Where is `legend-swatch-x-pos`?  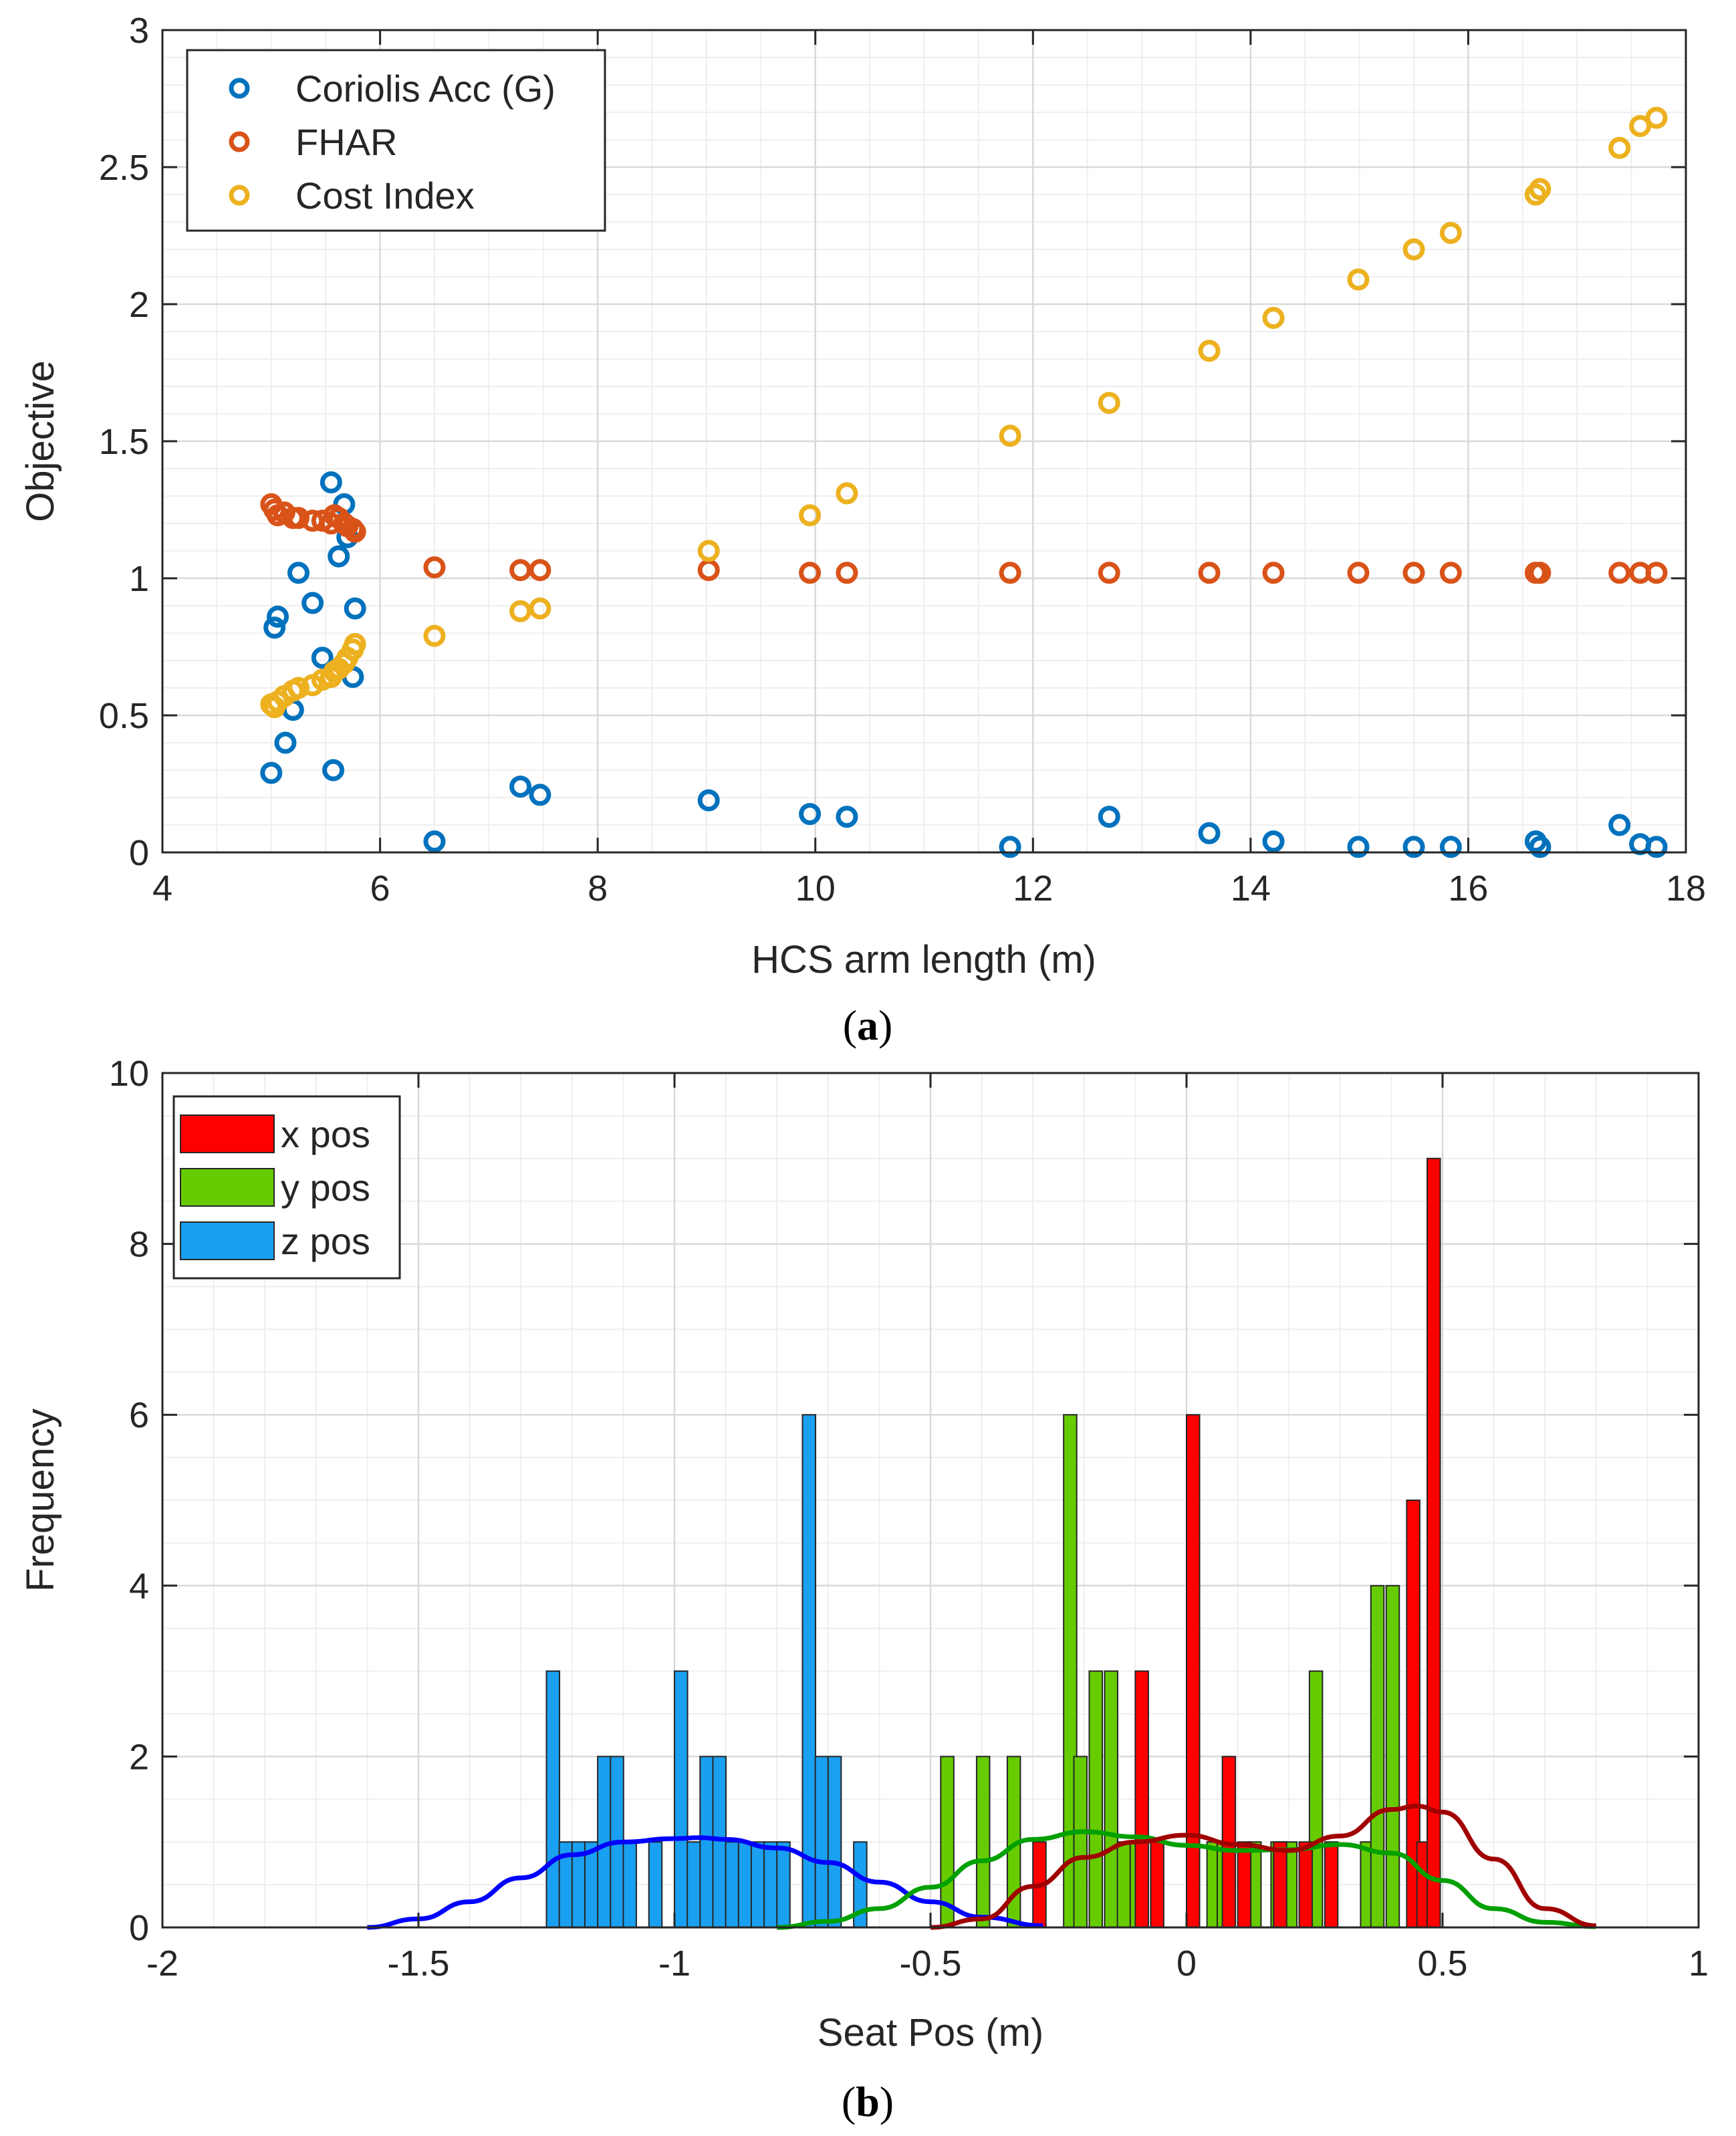 legend-swatch-x-pos is located at coordinates (227, 1133).